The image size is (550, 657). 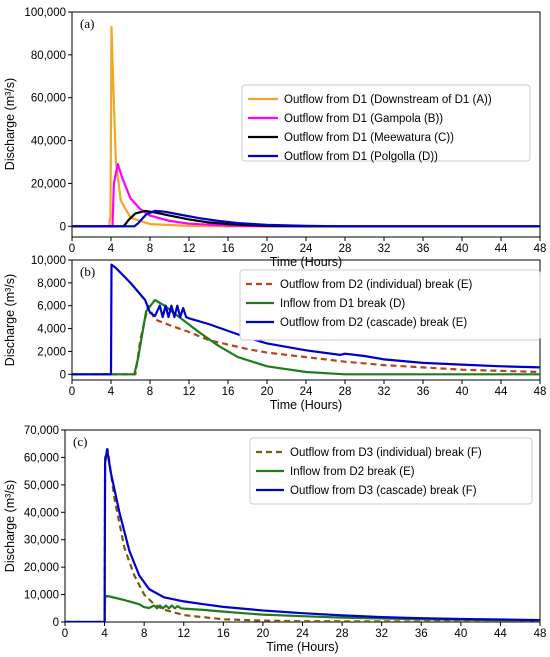 What do you see at coordinates (373, 323) in the screenshot?
I see `legend-label: Outflow from D2 (cascade) break (E)` at bounding box center [373, 323].